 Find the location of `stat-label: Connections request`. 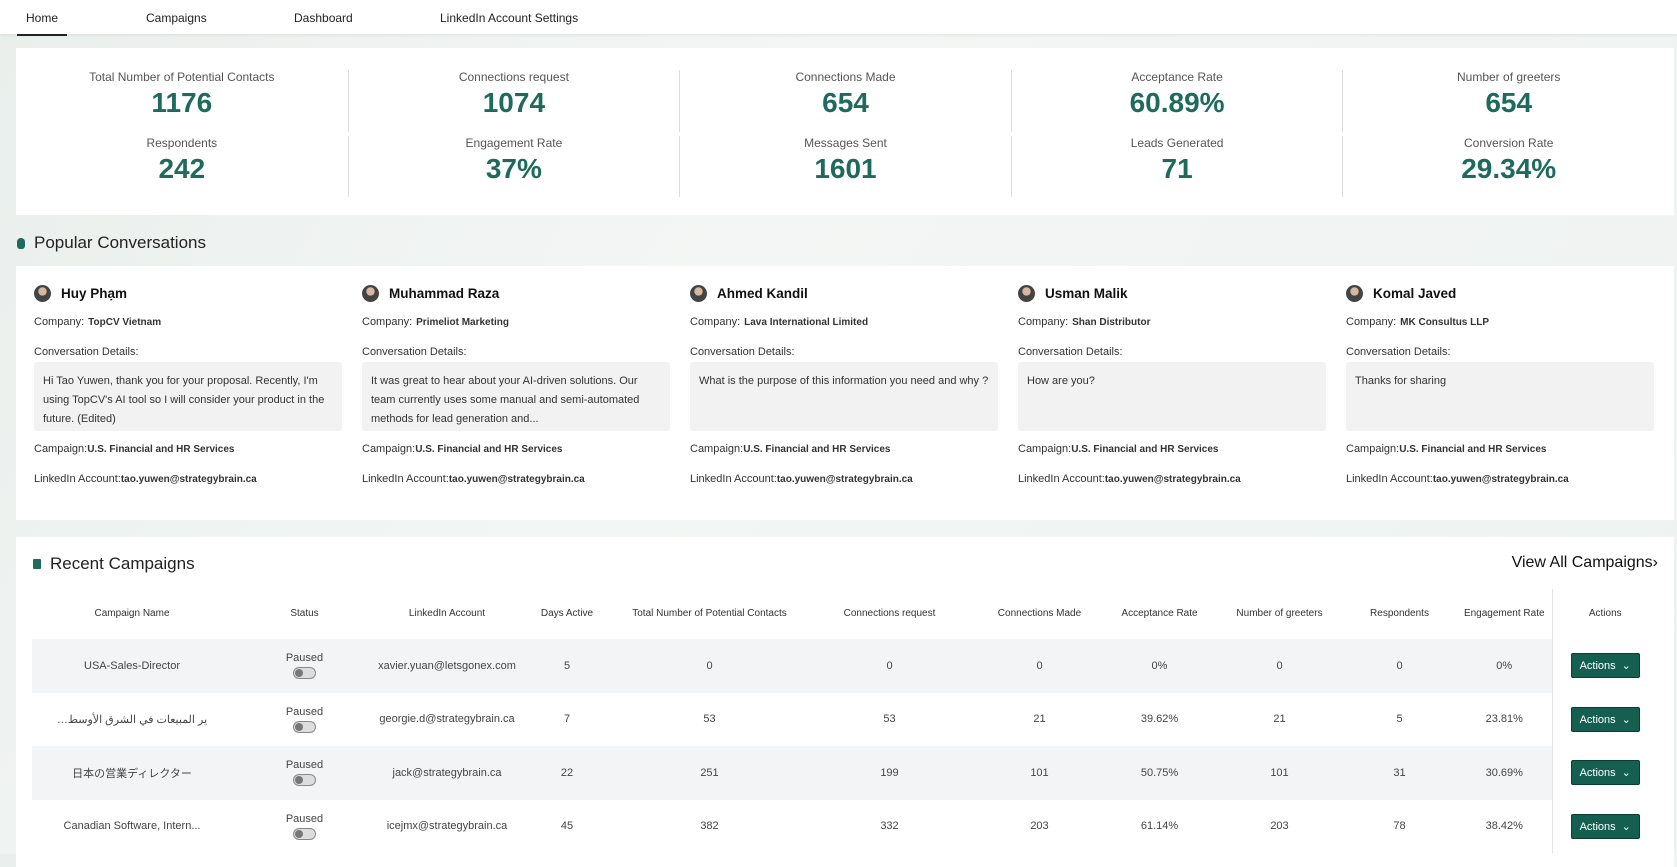

stat-label: Connections request is located at coordinates (513, 77).